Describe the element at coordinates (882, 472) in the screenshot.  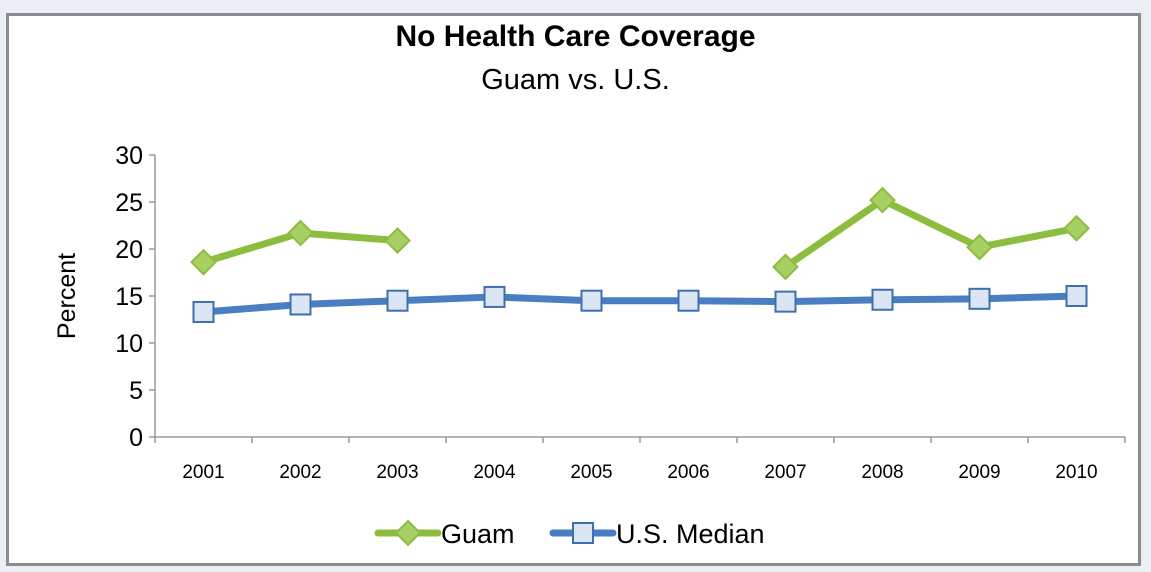
I see `x-tick-label: 2008` at that location.